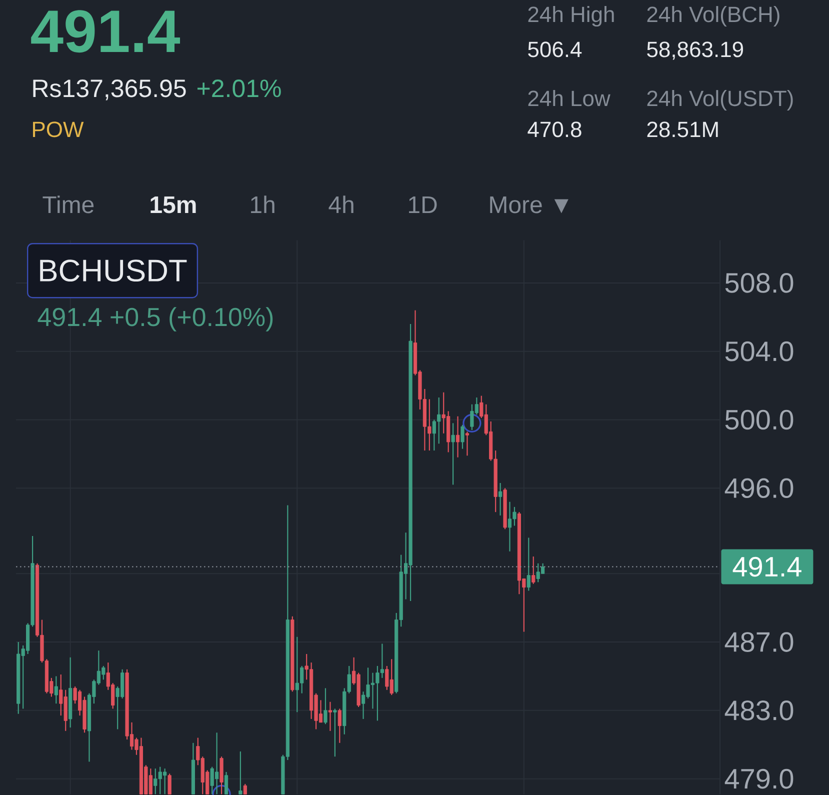 The image size is (829, 795). I want to click on text: 24h Low, so click(569, 98).